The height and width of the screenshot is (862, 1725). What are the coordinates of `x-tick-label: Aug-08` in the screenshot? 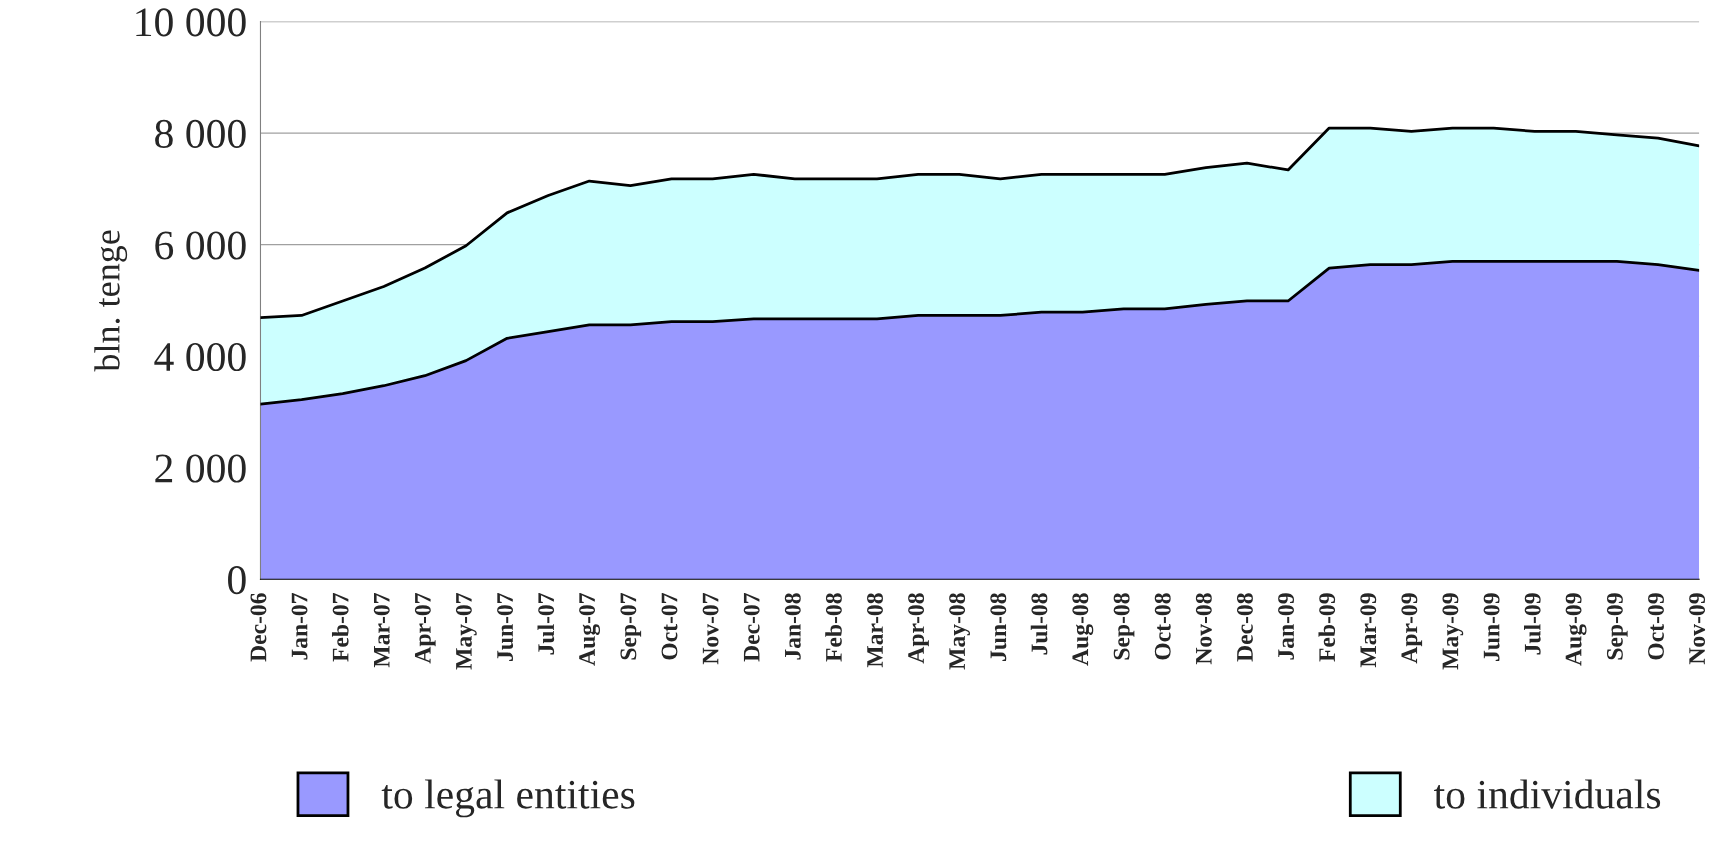 It's located at (1083, 629).